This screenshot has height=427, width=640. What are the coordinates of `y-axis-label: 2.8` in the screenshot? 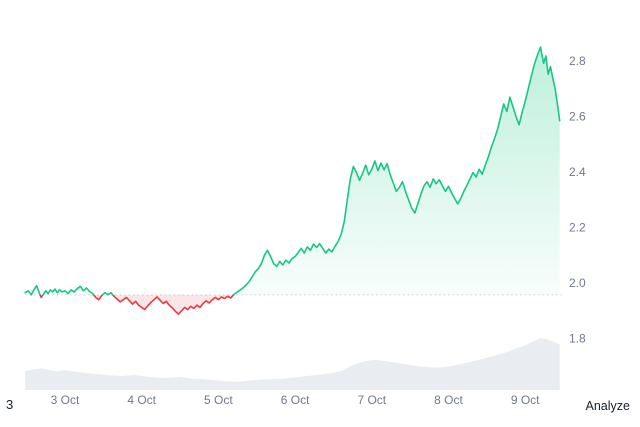 It's located at (577, 61).